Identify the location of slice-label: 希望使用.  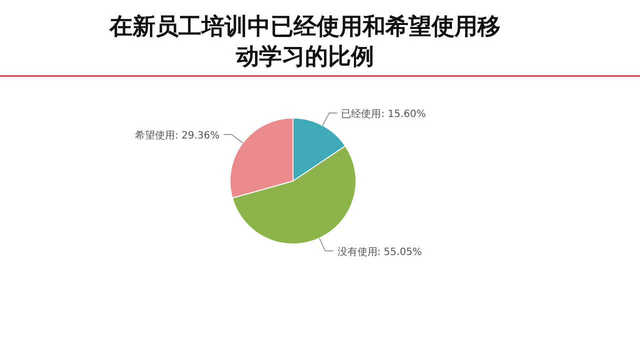
(154, 135).